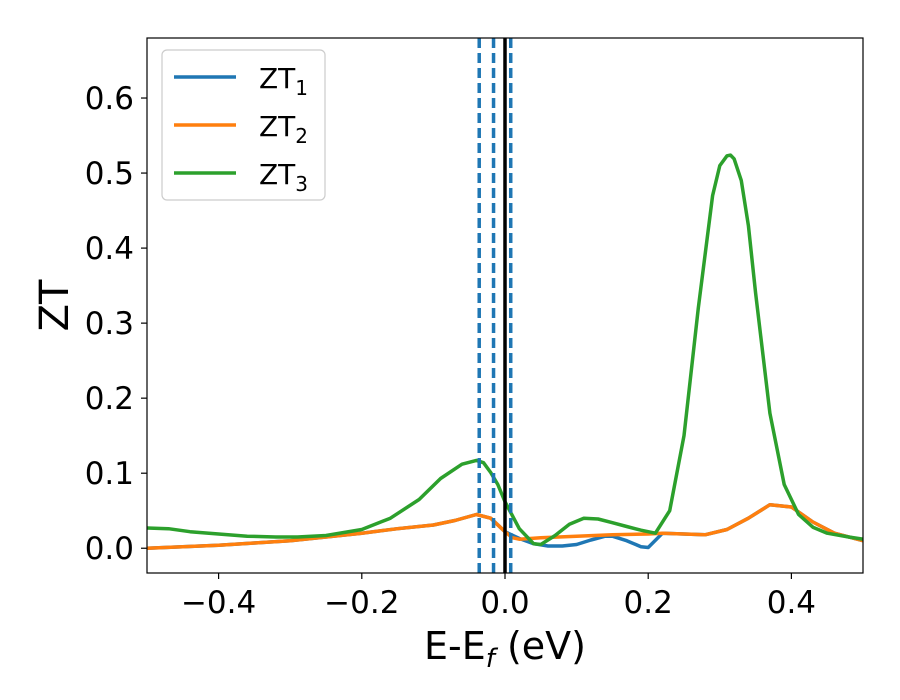 The image size is (900, 700). Describe the element at coordinates (55, 305) in the screenshot. I see `y-axis-label: ZT` at that location.